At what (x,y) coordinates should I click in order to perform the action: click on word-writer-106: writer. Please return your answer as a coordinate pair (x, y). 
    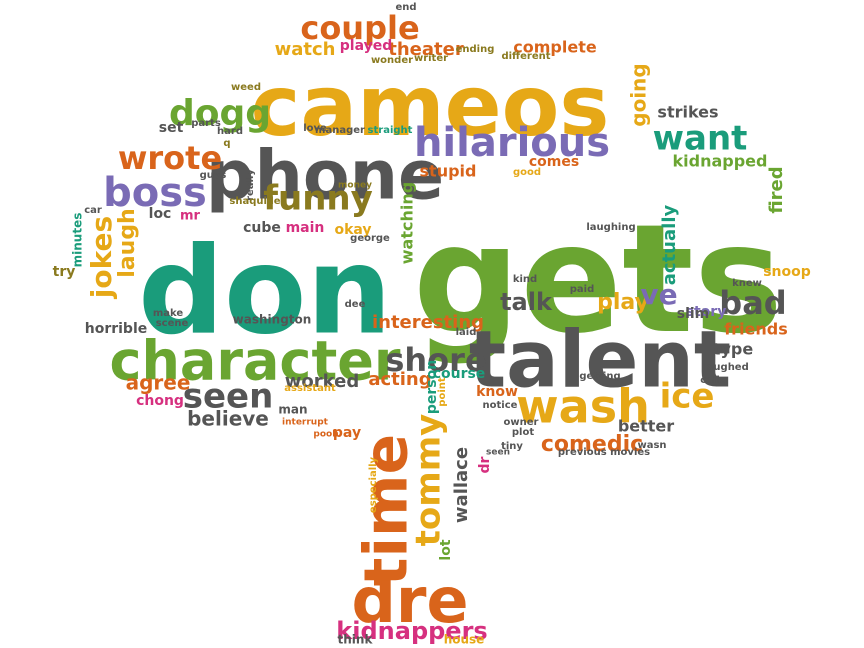
    Looking at the image, I should click on (431, 58).